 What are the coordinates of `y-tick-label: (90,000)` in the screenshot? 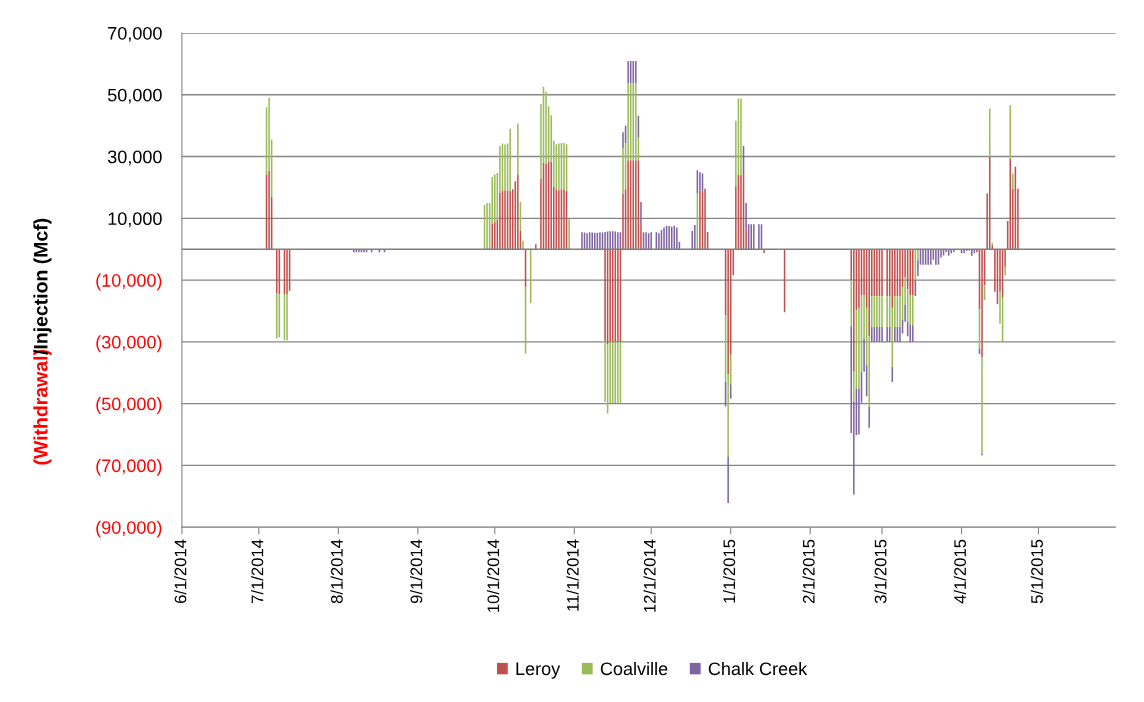 It's located at (129, 529).